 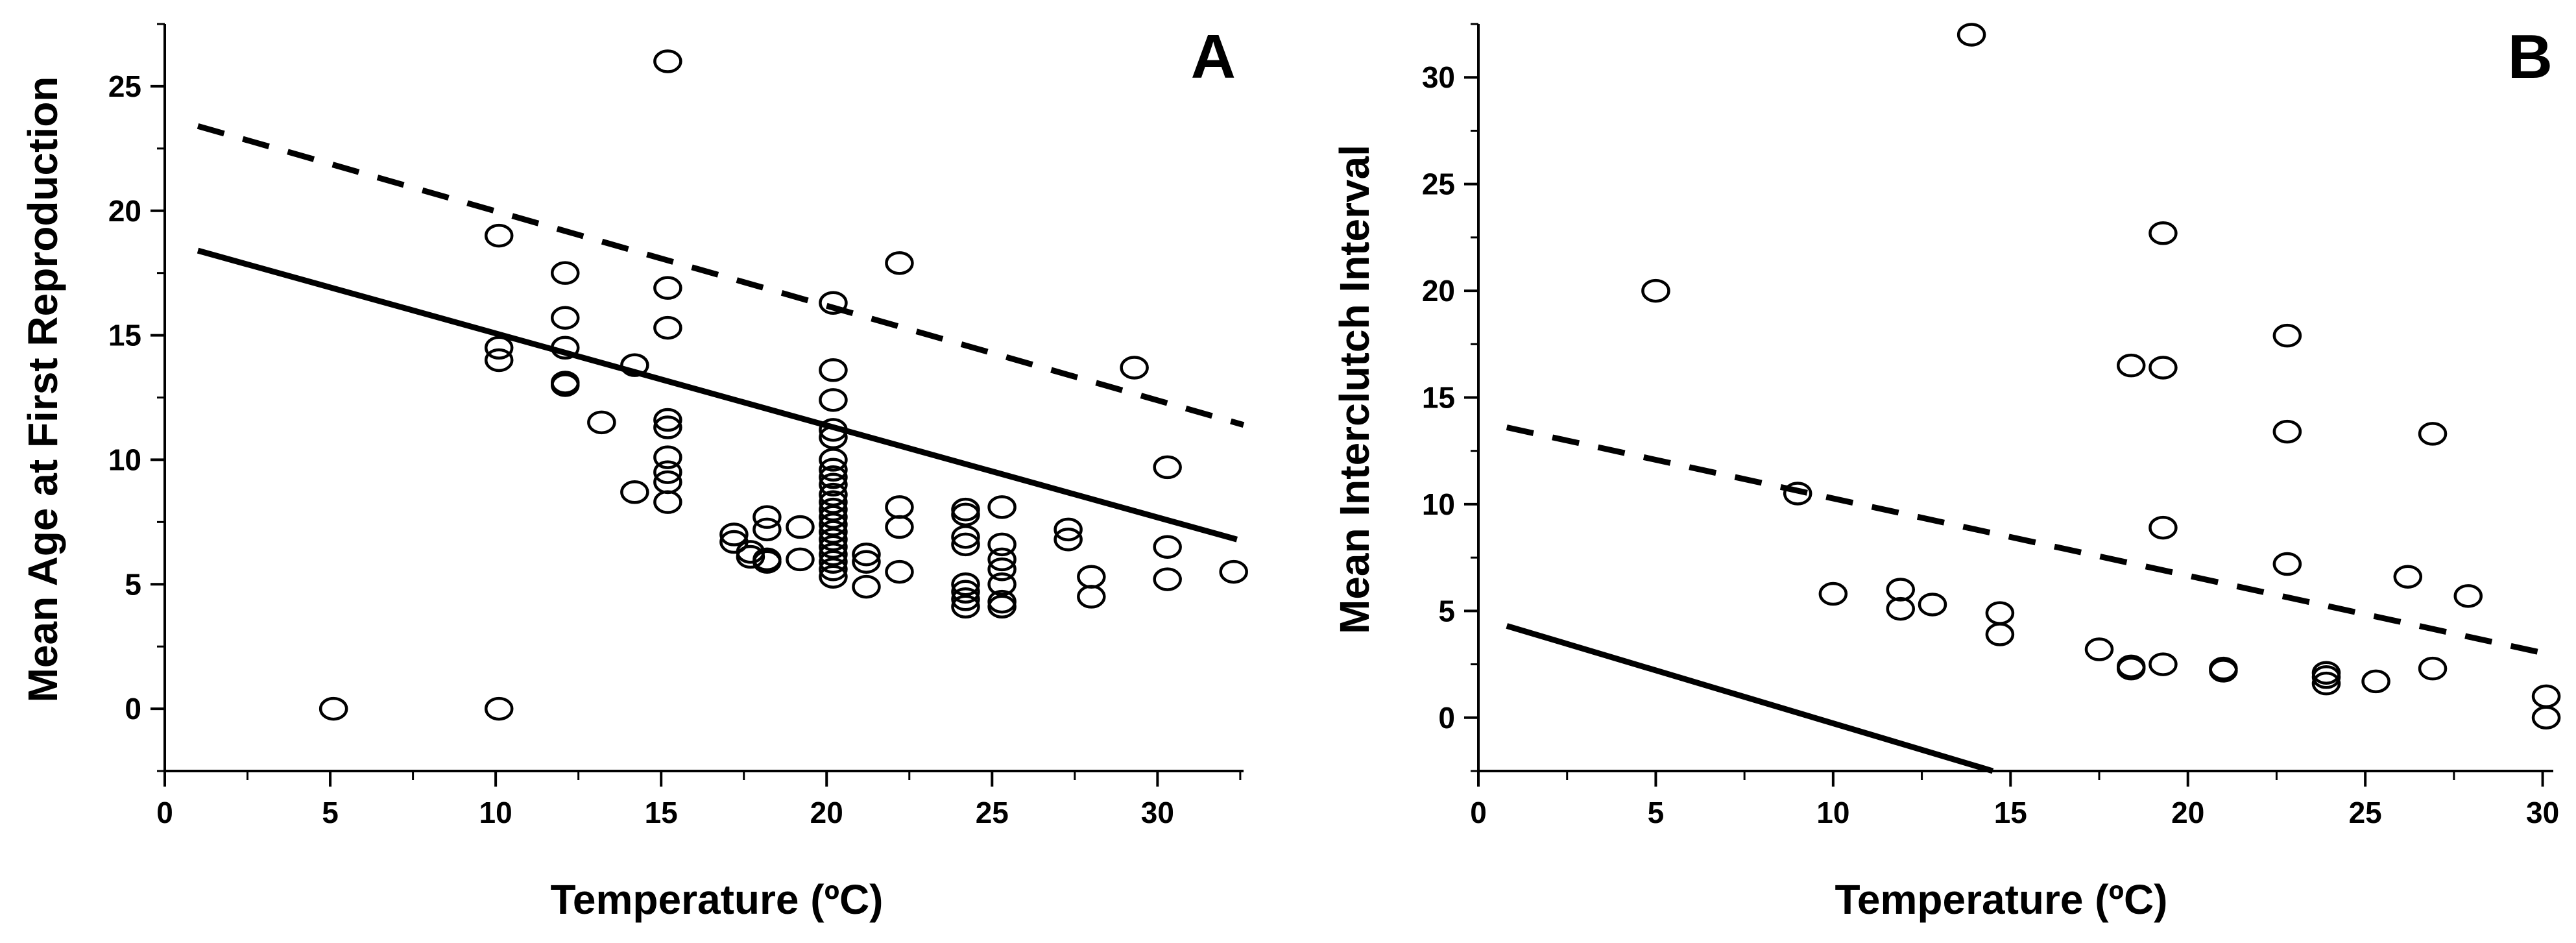 I want to click on panel-b-y-tick-label: 30, so click(x=1438, y=77).